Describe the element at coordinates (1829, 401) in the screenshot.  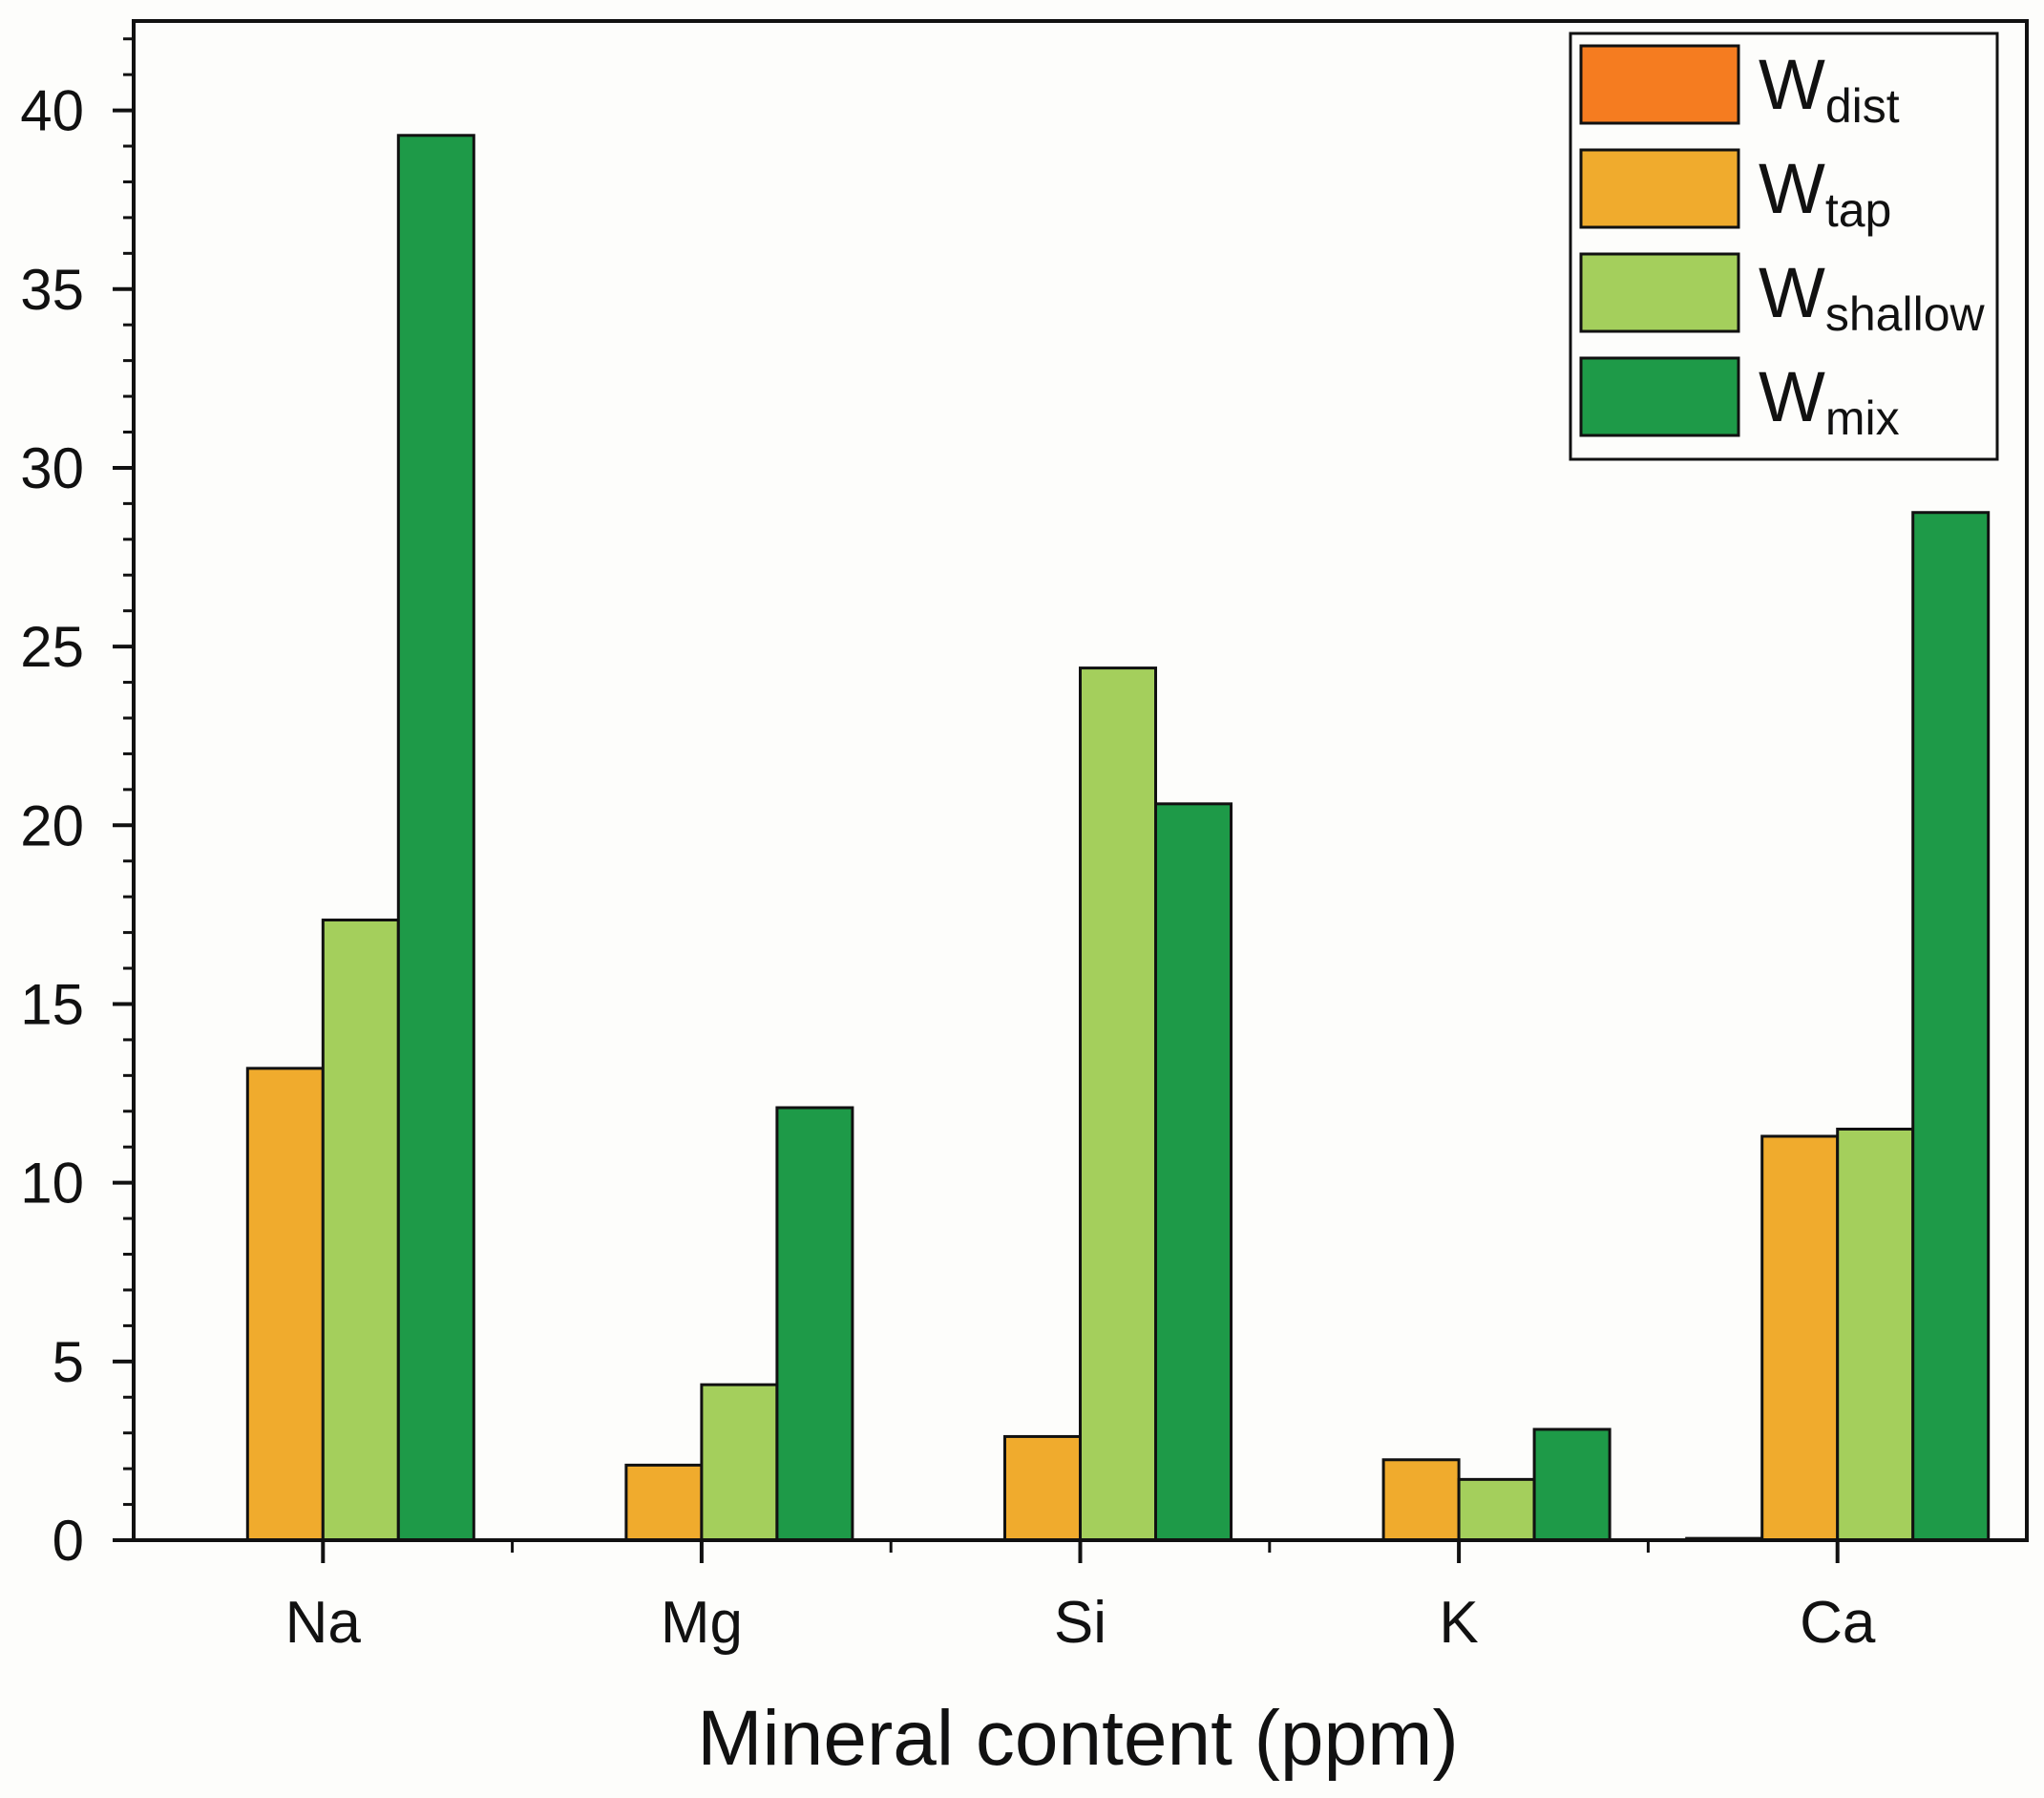
I see `legend-label-mix: Wmix` at that location.